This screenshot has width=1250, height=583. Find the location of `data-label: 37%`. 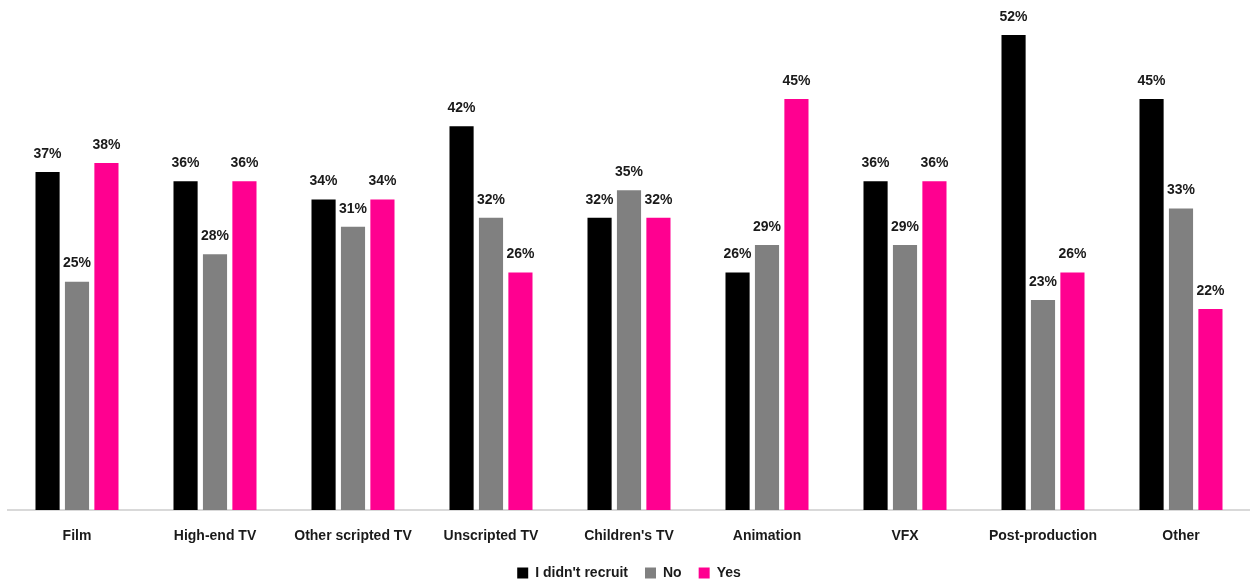

data-label: 37% is located at coordinates (48, 152).